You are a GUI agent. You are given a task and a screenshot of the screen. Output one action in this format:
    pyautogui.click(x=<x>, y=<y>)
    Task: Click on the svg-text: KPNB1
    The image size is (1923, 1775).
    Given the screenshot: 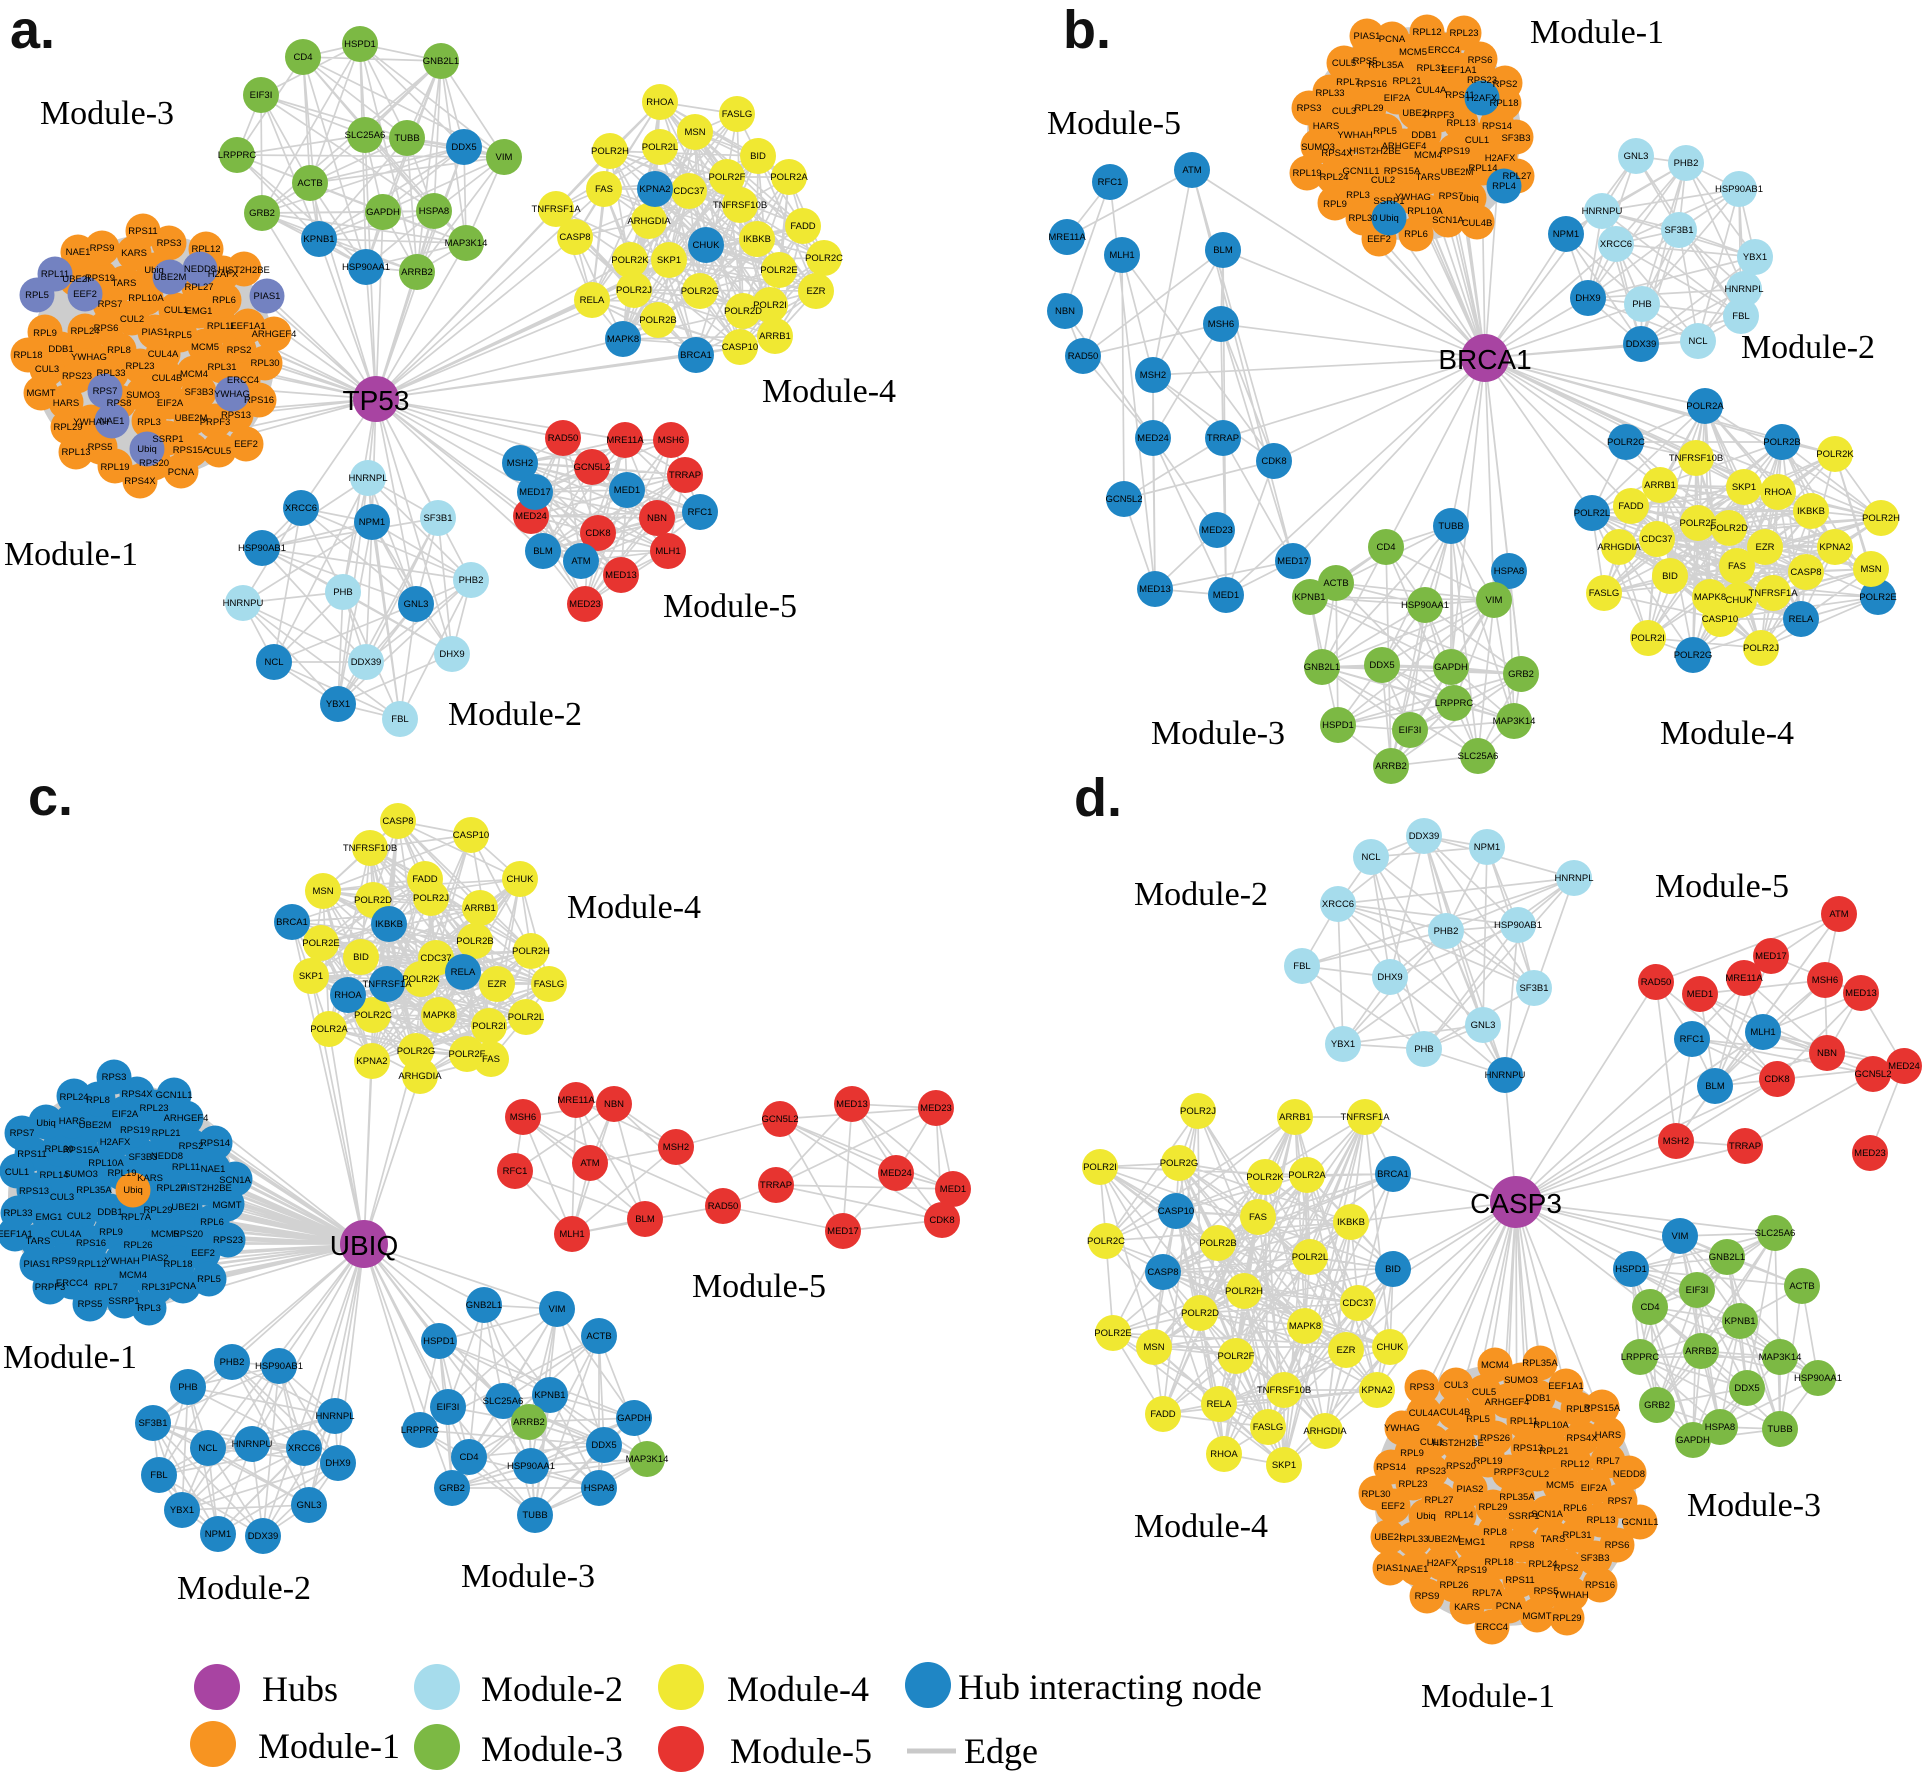 What is the action you would take?
    pyautogui.click(x=1309, y=597)
    